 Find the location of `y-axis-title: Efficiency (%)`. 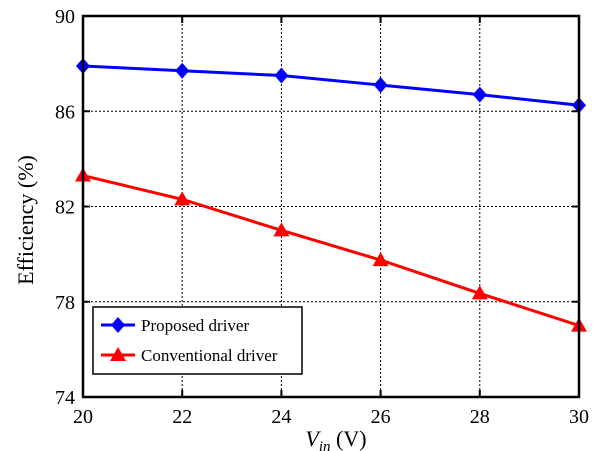

y-axis-title: Efficiency (%) is located at coordinates (25, 220).